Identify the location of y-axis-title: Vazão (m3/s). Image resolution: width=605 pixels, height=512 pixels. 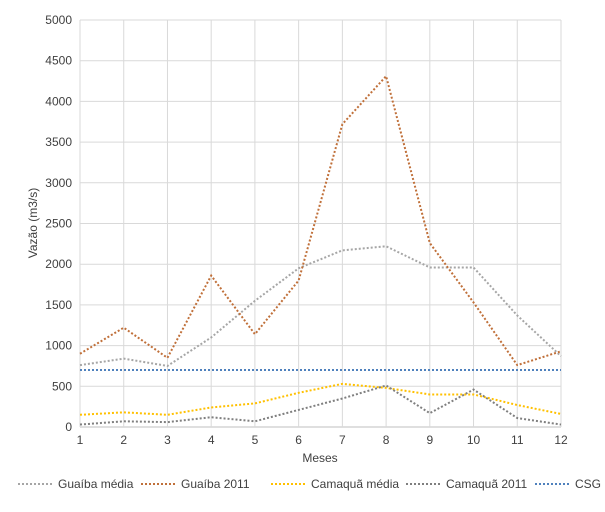
(33, 223).